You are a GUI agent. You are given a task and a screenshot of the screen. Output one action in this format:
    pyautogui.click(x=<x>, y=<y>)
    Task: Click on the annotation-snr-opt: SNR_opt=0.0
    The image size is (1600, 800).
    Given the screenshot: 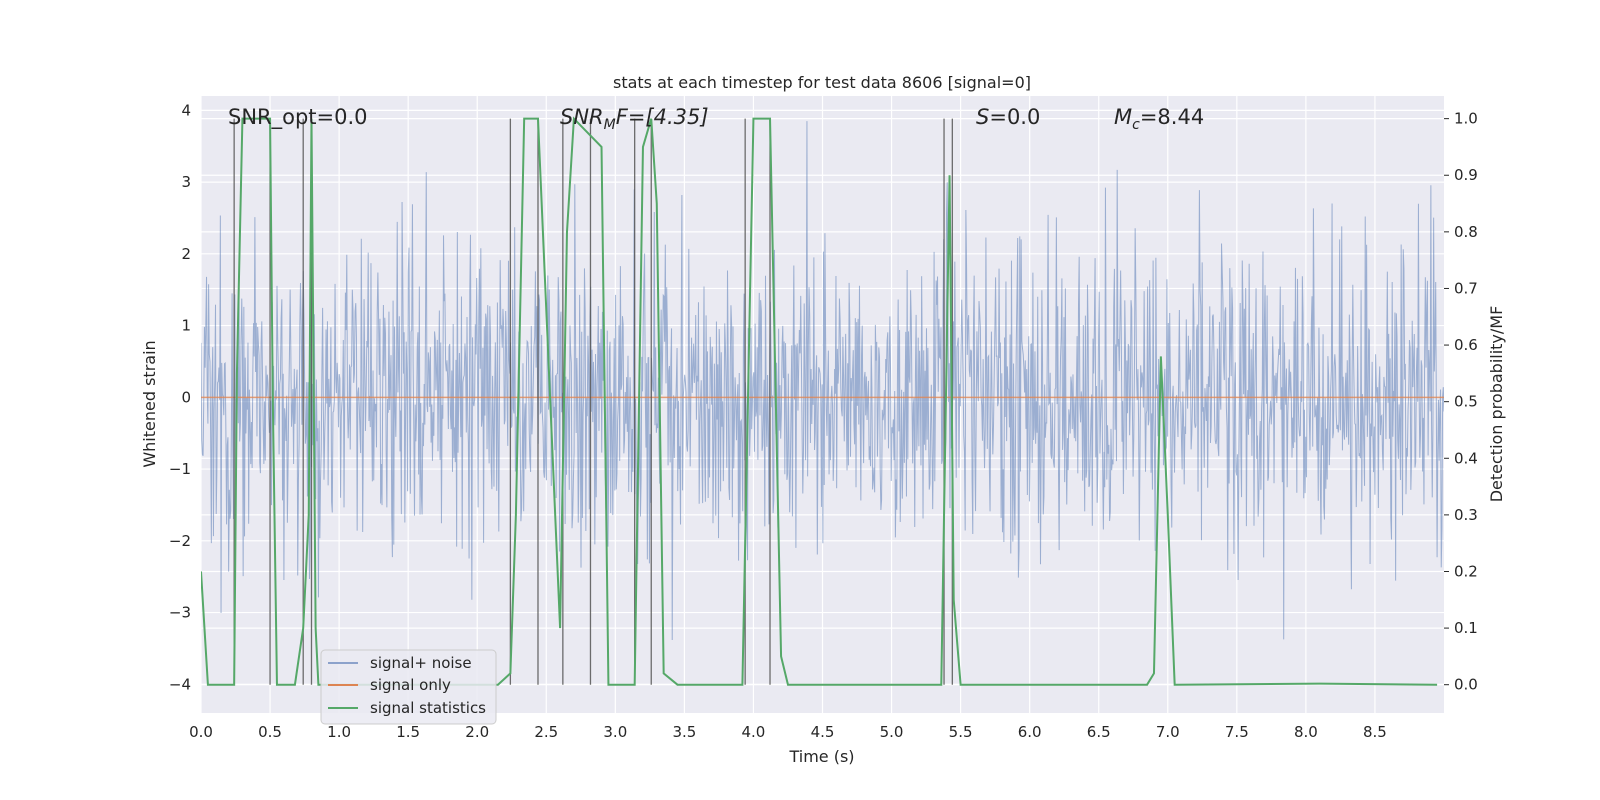 What is the action you would take?
    pyautogui.click(x=298, y=117)
    